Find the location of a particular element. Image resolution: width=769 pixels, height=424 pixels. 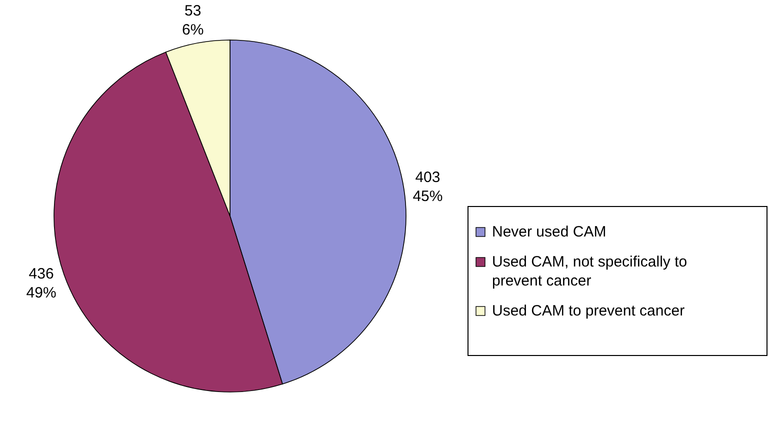

data-label: 53 6% is located at coordinates (193, 20).